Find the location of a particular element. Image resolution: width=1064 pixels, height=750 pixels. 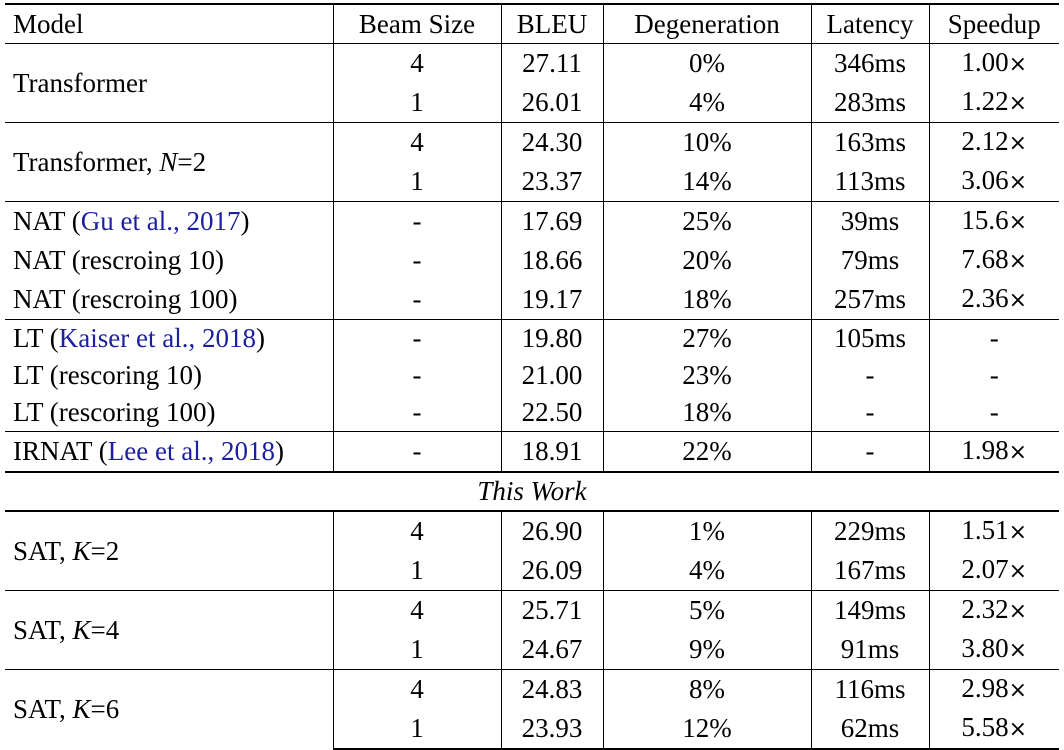

speedup-value: 2.07 is located at coordinates (985, 569).